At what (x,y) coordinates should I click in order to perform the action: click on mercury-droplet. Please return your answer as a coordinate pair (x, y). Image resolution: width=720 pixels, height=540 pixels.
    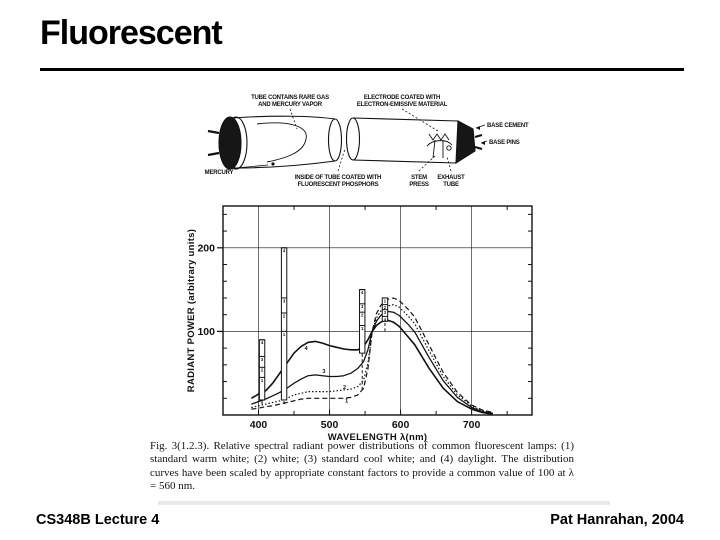
    Looking at the image, I should click on (273, 164).